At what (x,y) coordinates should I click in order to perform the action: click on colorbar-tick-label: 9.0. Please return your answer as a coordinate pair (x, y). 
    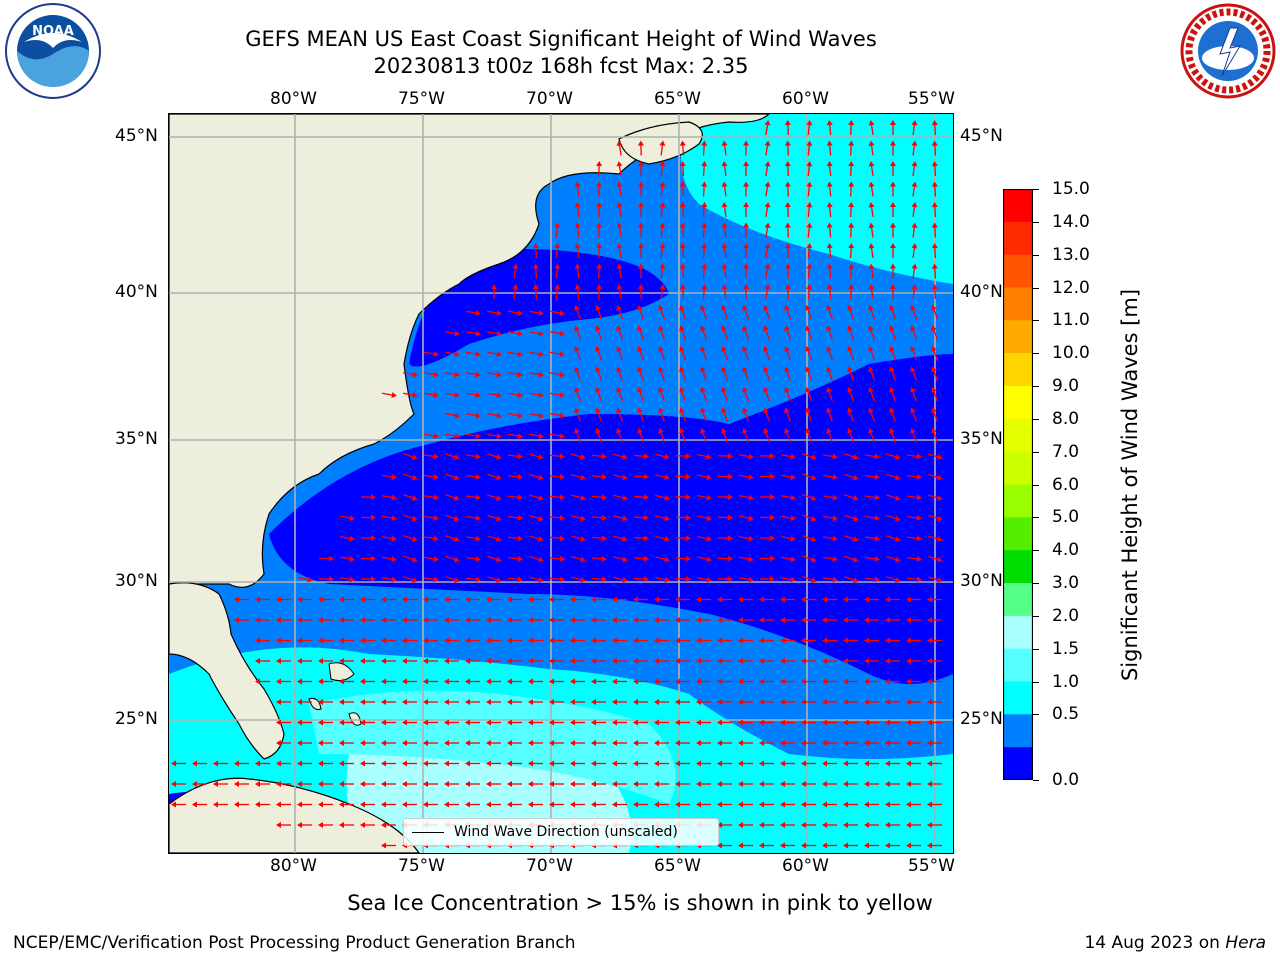
    Looking at the image, I should click on (1066, 386).